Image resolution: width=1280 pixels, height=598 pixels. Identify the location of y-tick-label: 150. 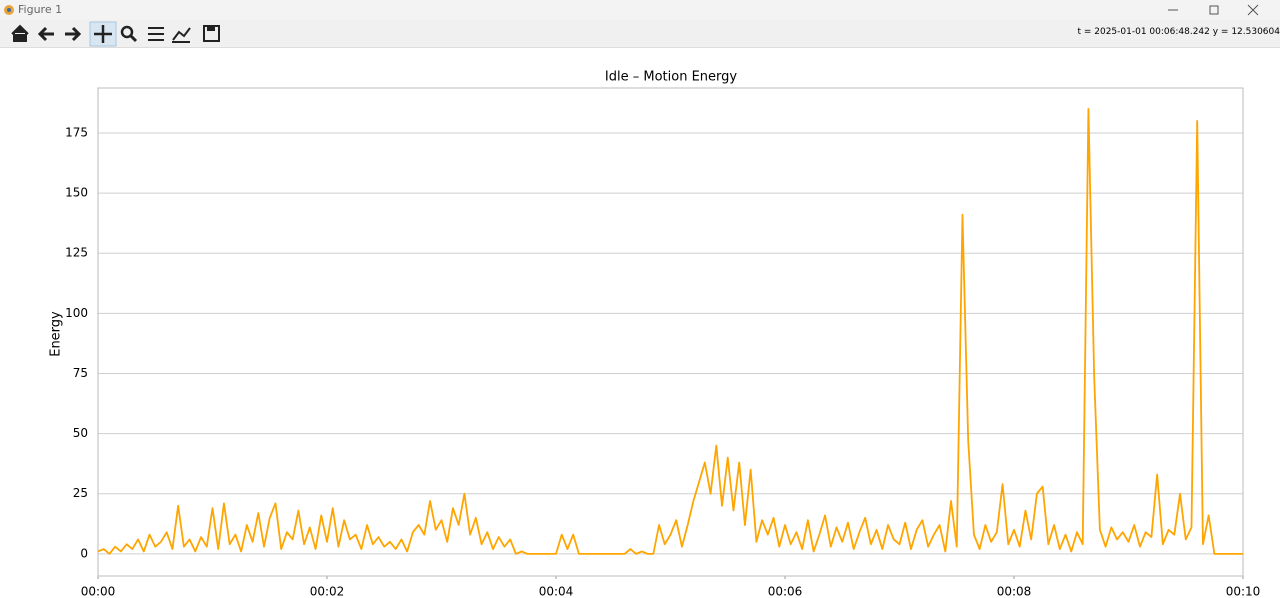
(76, 193).